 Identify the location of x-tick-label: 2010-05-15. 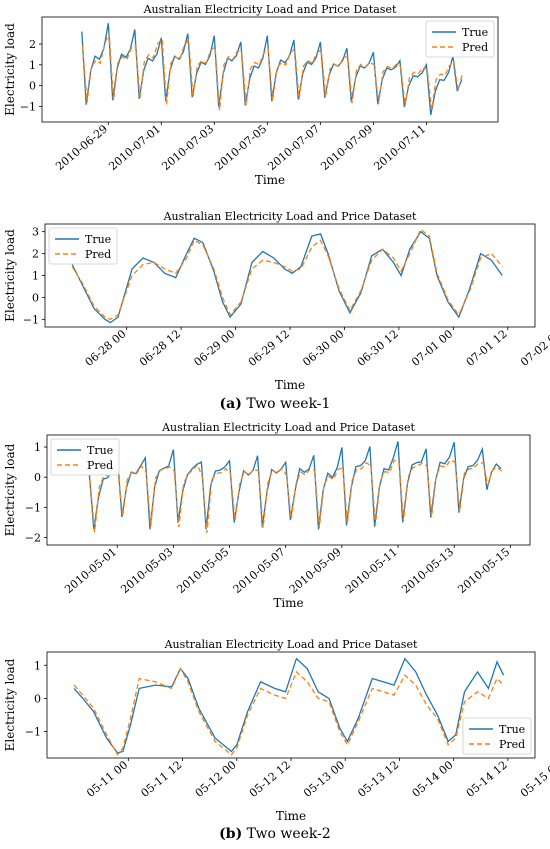
(483, 570).